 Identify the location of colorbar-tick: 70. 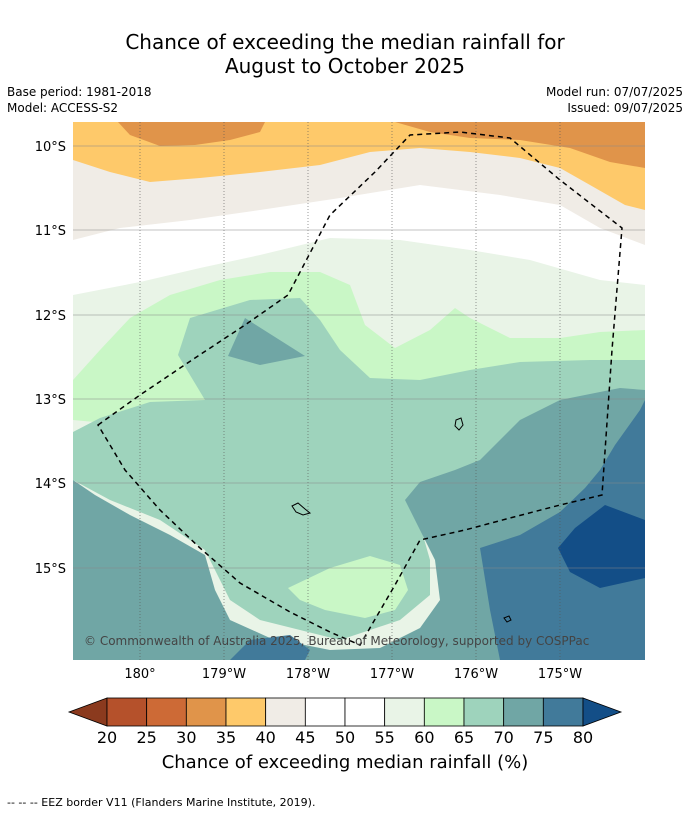
(503, 737).